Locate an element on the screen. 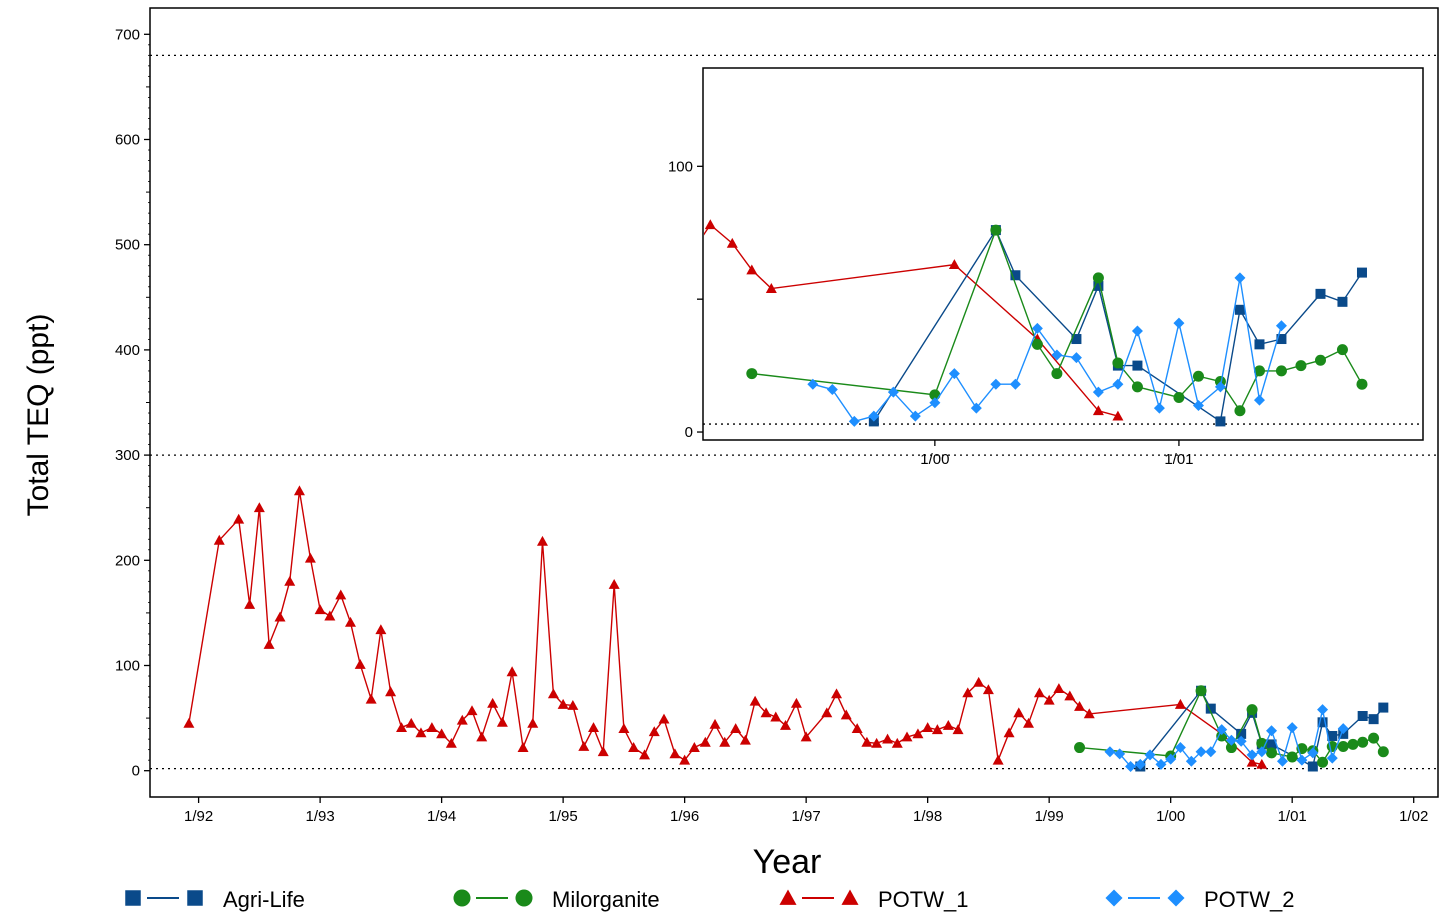 This screenshot has height=922, width=1442. inset-y-tick-label-0: 0 is located at coordinates (689, 432).